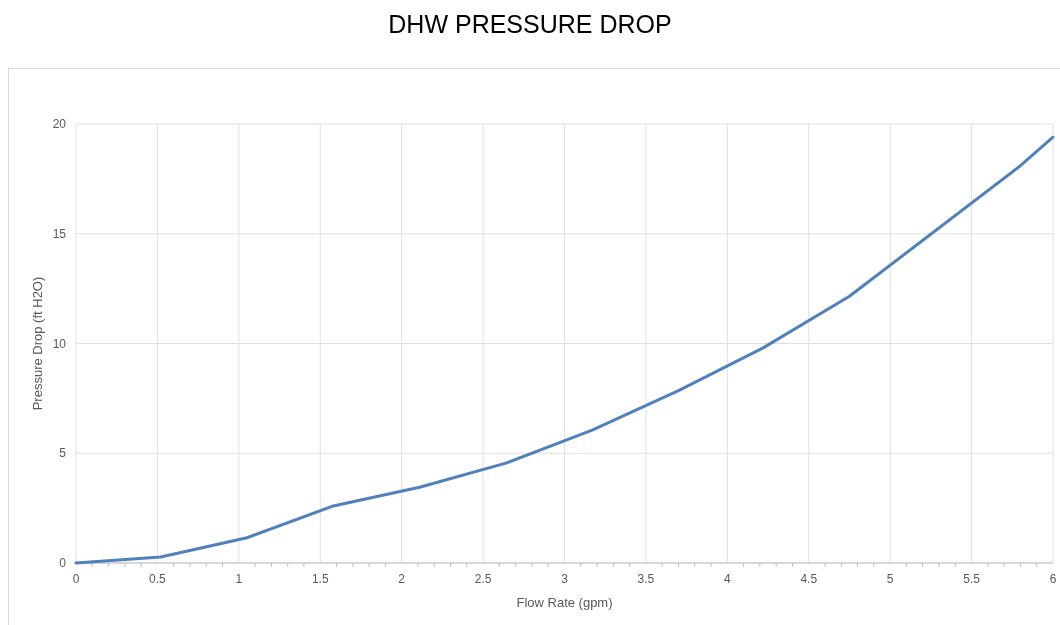 The image size is (1060, 625). Describe the element at coordinates (809, 579) in the screenshot. I see `x-tick-label: 4.5` at that location.